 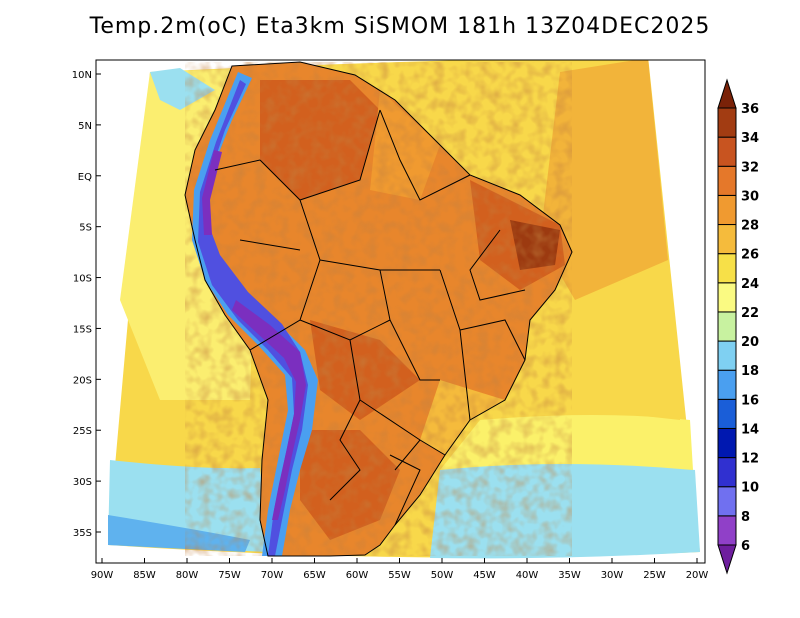 I want to click on x-tick-label: 70W, so click(x=272, y=575).